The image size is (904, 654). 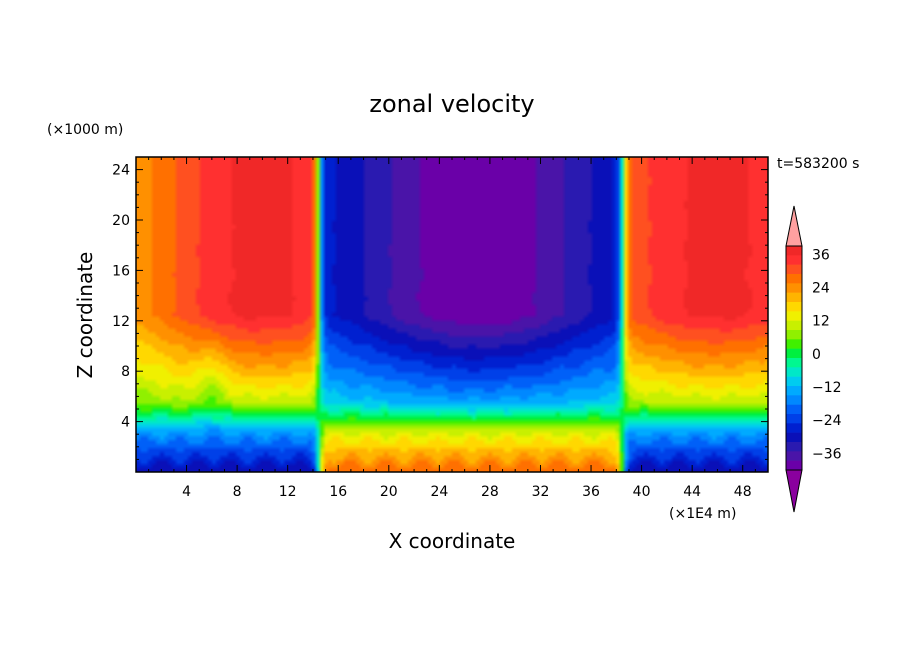 I want to click on x-tick-label: 8, so click(x=237, y=492).